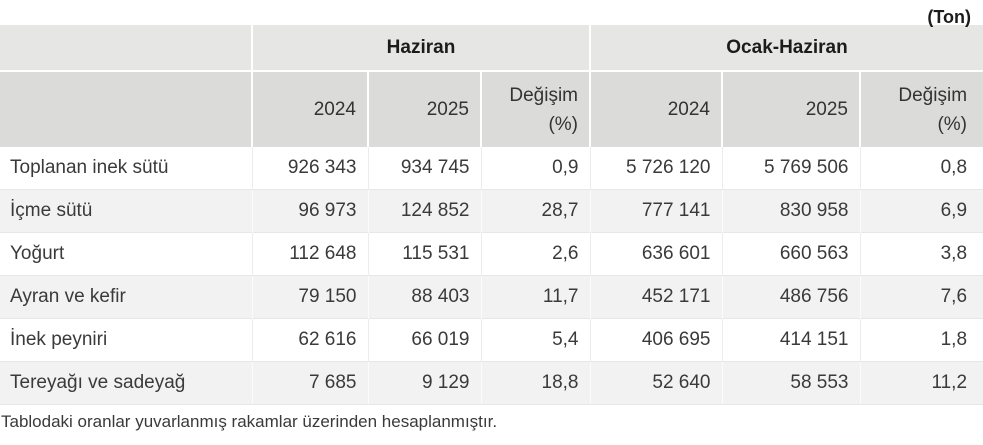  I want to click on value-cell: 115 531, so click(424, 254).